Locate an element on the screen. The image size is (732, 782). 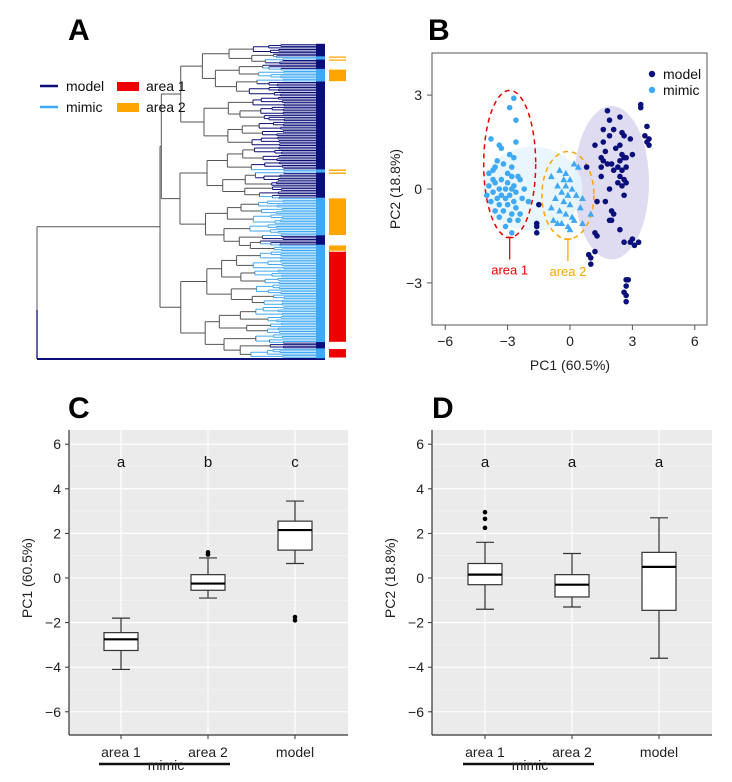
scatter-points is located at coordinates (568, 200).